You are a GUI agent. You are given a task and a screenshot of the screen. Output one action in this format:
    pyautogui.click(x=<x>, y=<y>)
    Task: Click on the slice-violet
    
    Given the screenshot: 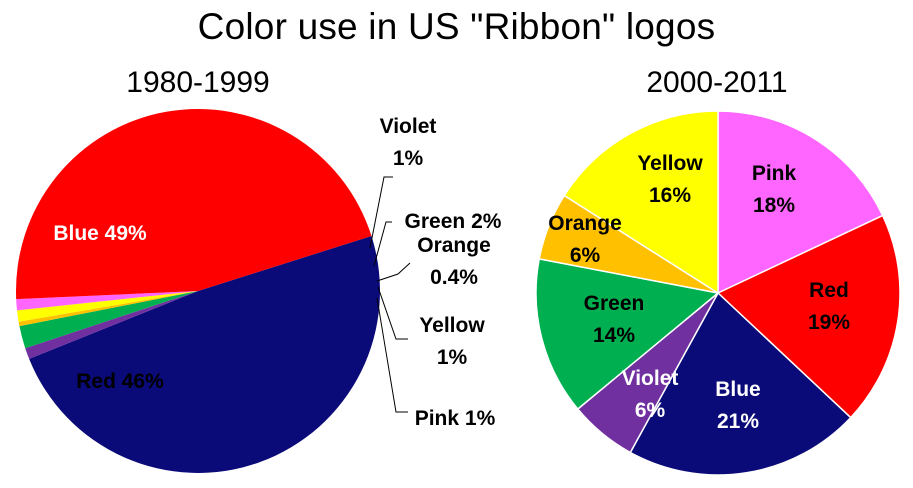 What is the action you would take?
    pyautogui.click(x=111, y=325)
    